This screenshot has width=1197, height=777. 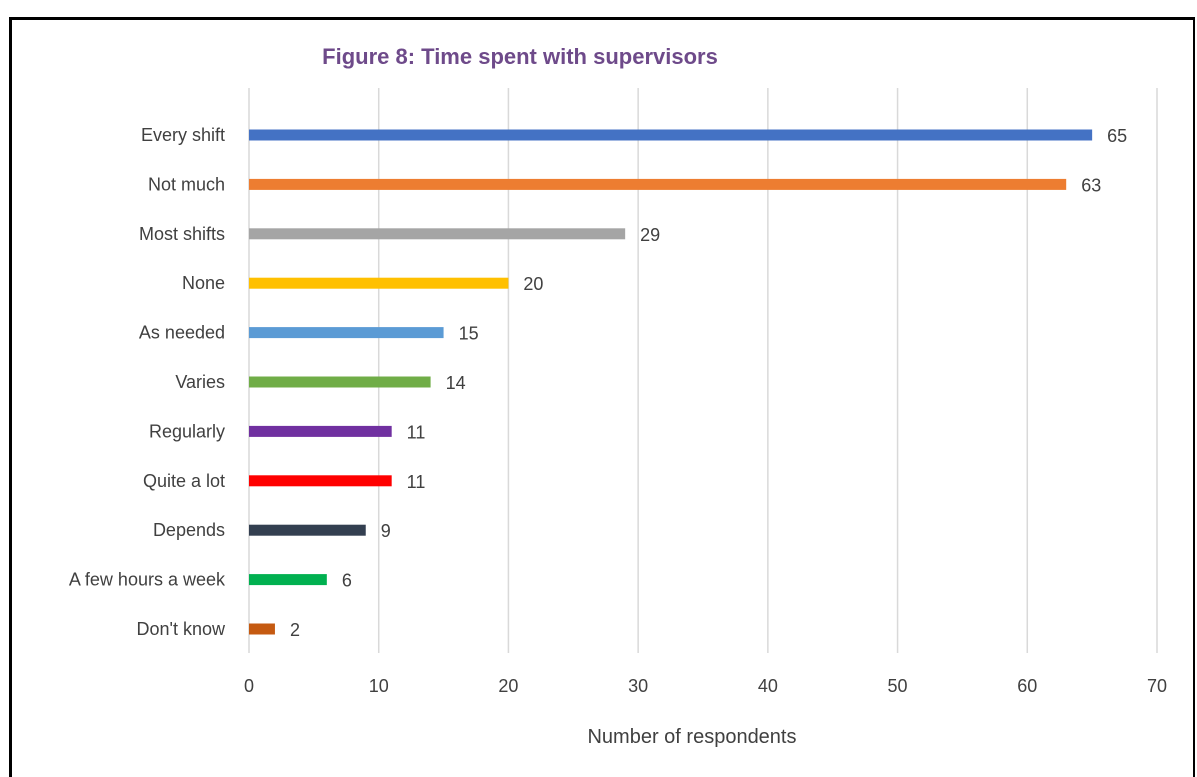 I want to click on category-label: Don't know, so click(x=181, y=629).